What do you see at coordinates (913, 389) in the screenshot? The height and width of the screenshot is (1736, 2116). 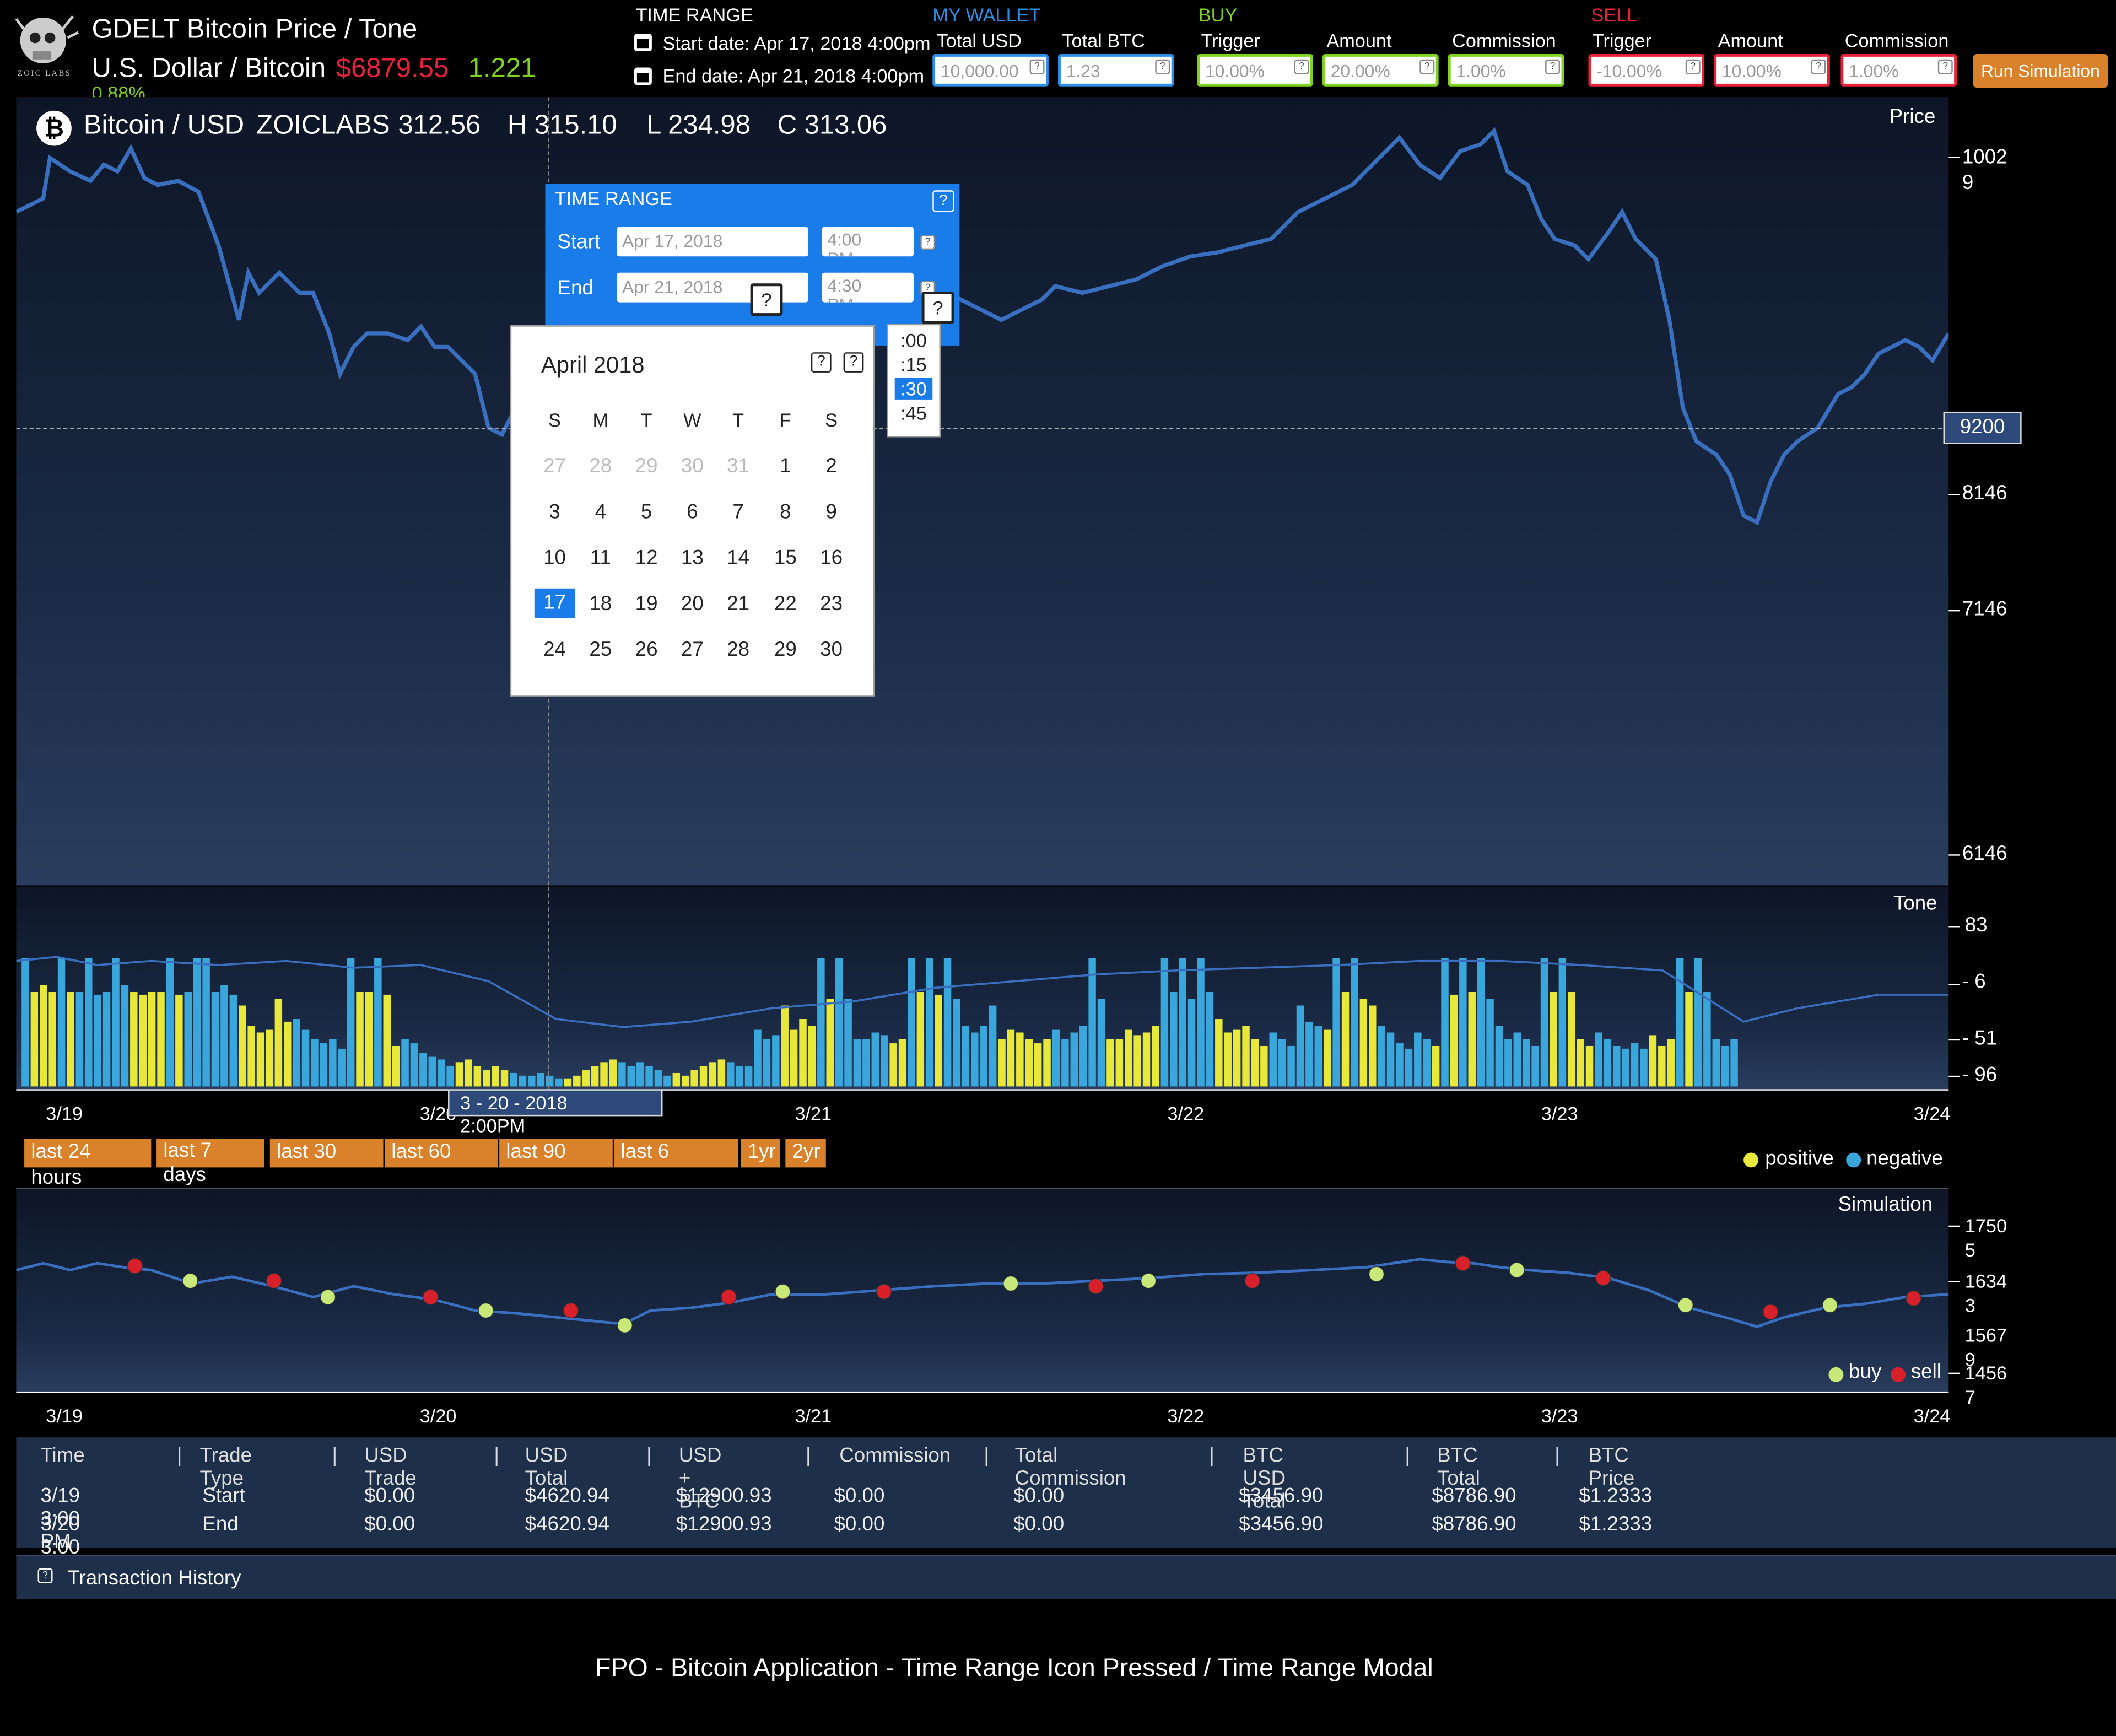 I see `minute-option: :30` at bounding box center [913, 389].